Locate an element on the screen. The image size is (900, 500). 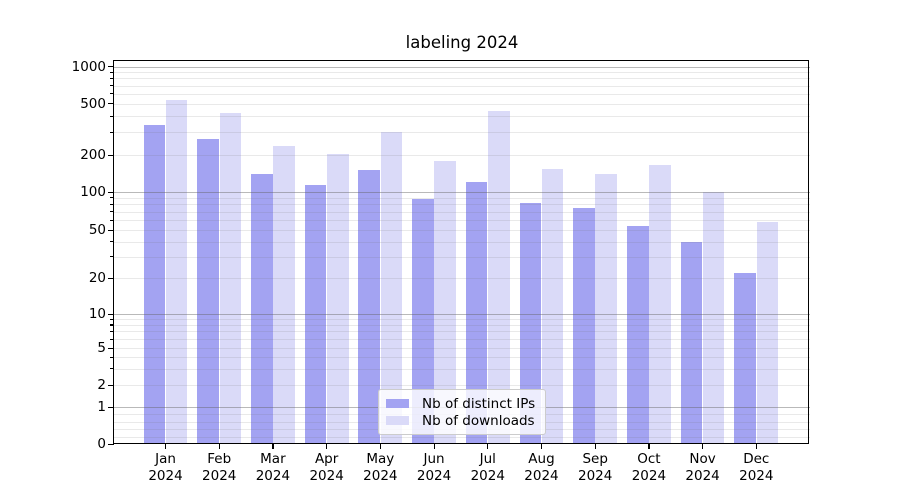
x-tick-label: Jun 2024 is located at coordinates (434, 467).